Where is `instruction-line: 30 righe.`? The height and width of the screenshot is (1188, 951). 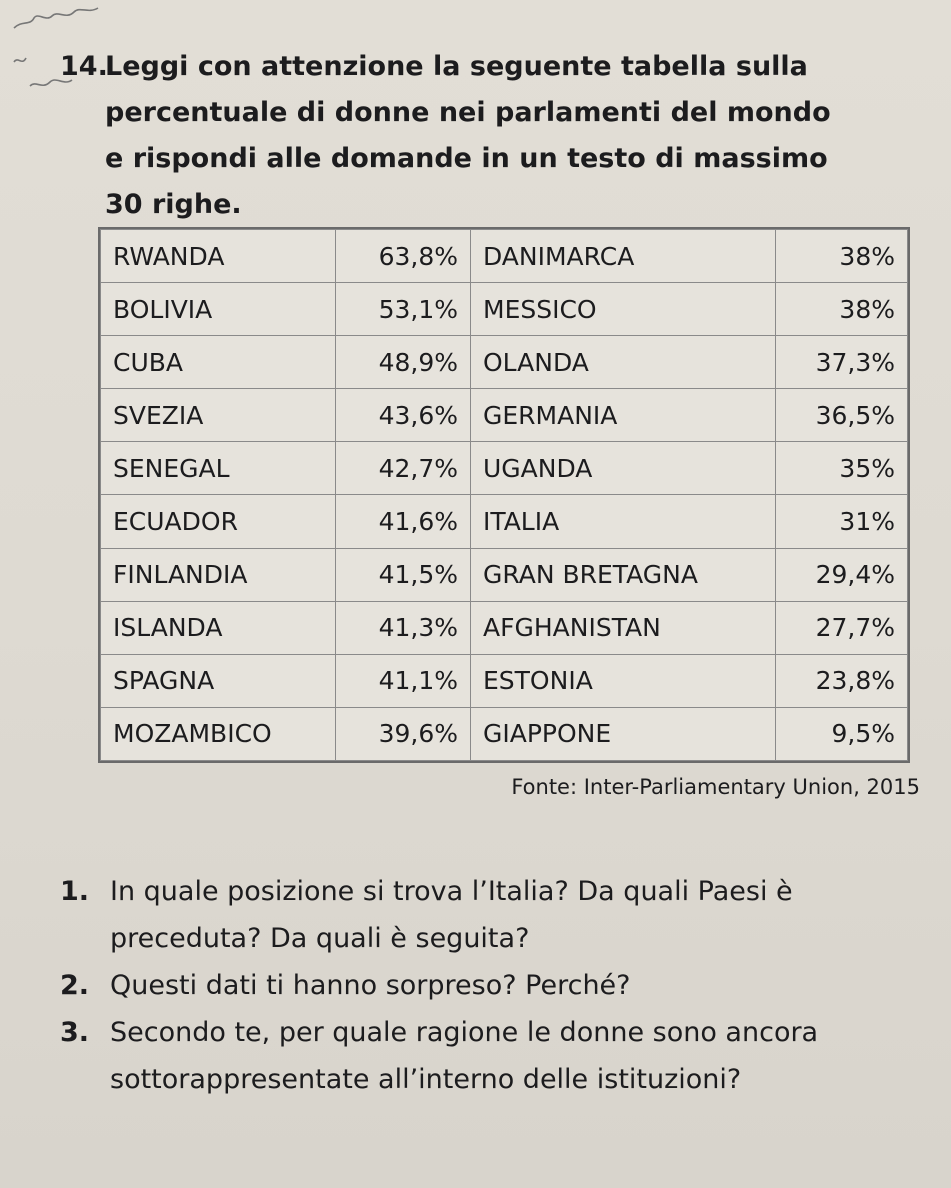
instruction-line: 30 righe. is located at coordinates (173, 204).